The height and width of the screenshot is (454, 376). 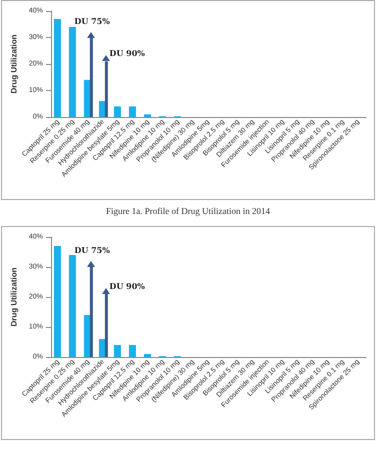 What do you see at coordinates (188, 212) in the screenshot?
I see `text: Figure 1a. Profile of Drug Utilization in 2014` at bounding box center [188, 212].